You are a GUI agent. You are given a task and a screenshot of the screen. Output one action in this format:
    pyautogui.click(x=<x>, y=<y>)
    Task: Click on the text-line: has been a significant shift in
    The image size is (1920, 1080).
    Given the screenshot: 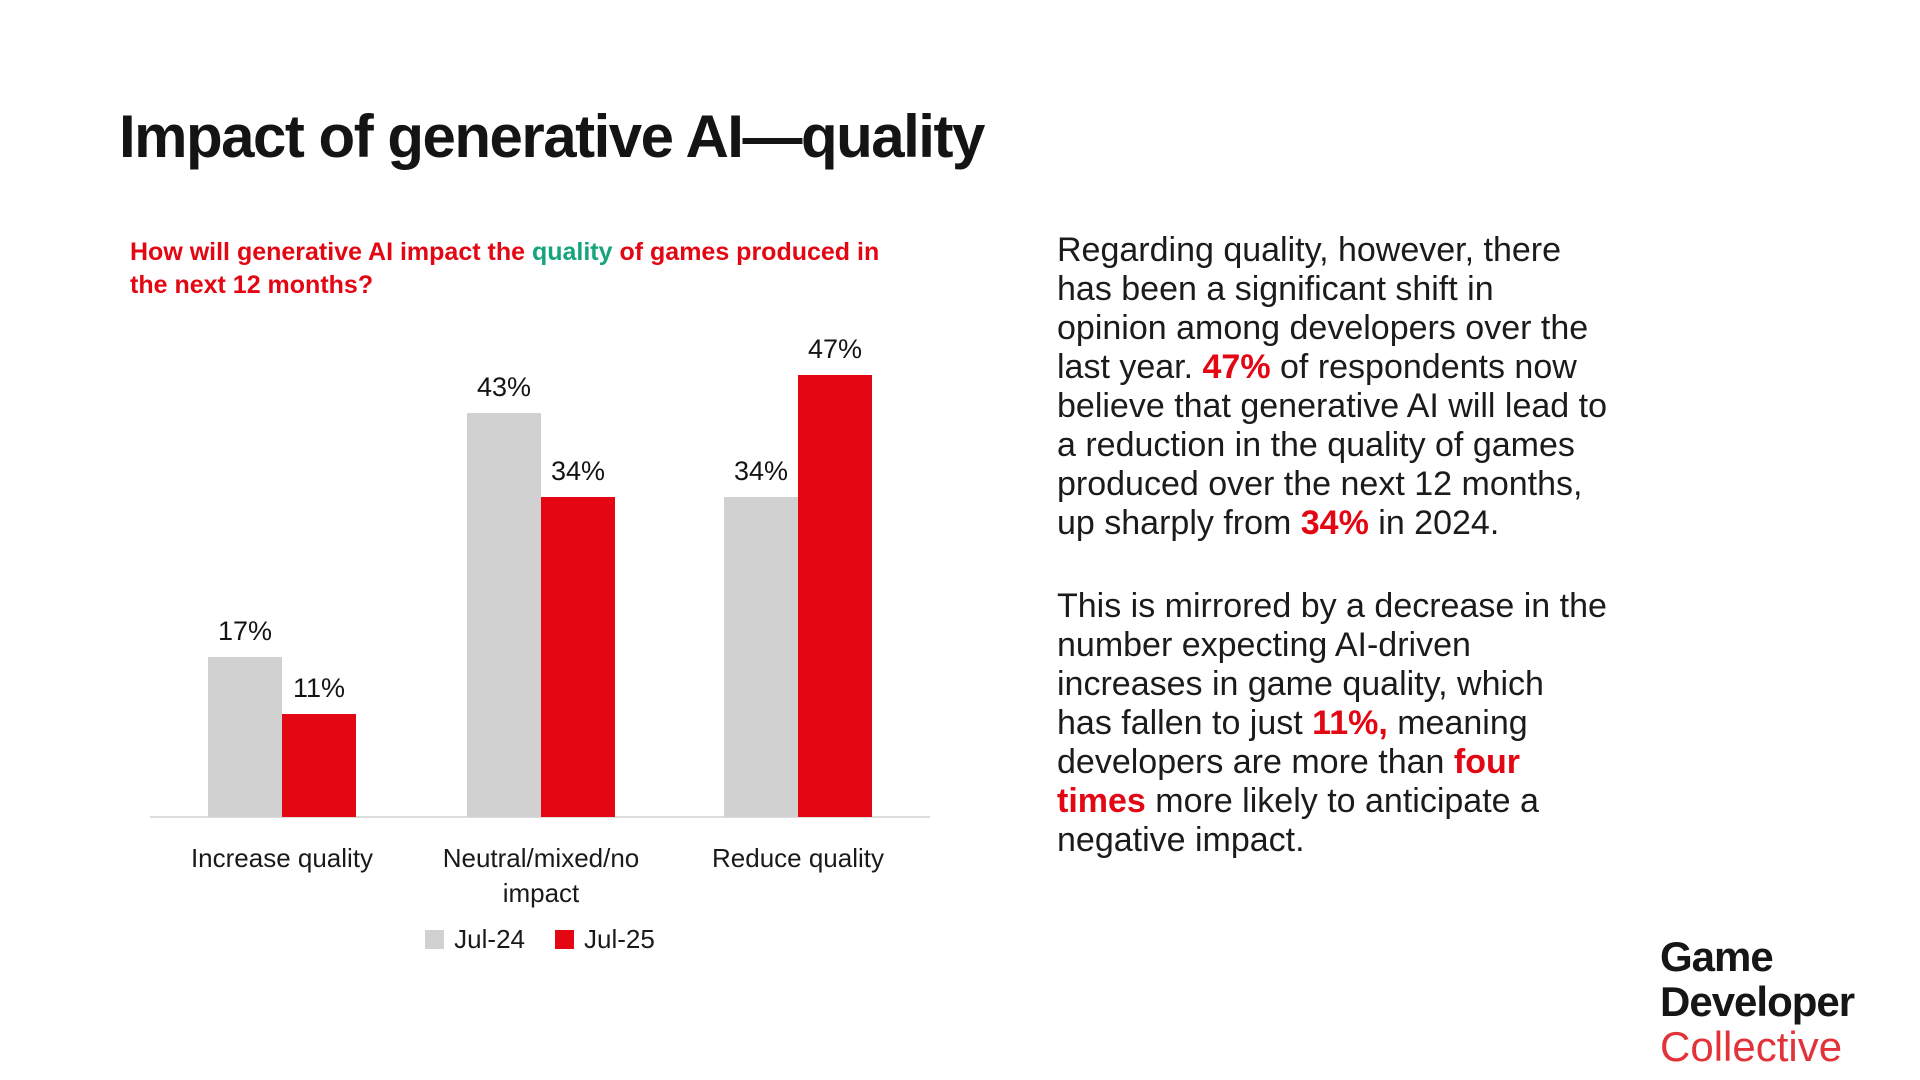 What is the action you would take?
    pyautogui.click(x=1332, y=289)
    